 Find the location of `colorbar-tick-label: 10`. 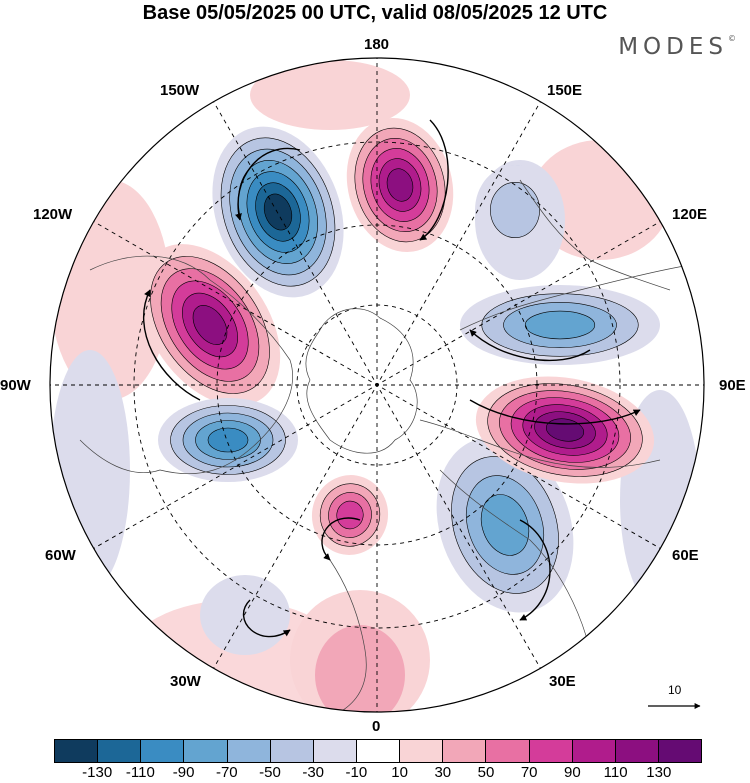

colorbar-tick-label: 10 is located at coordinates (399, 772).